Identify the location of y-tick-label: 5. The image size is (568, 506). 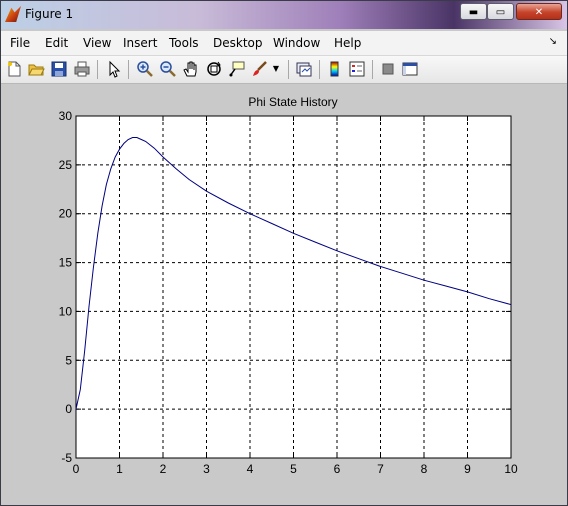
(68, 360).